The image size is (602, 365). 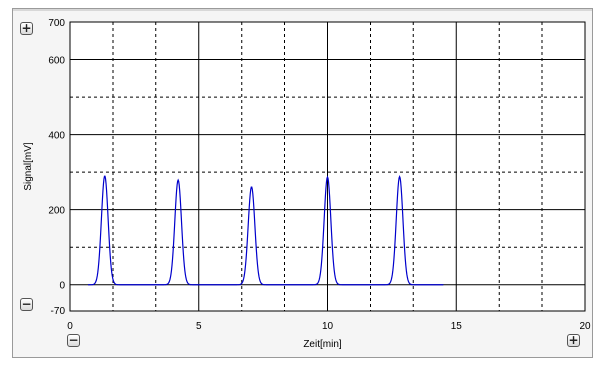 What do you see at coordinates (58, 311) in the screenshot?
I see `y-tick-label: -70` at bounding box center [58, 311].